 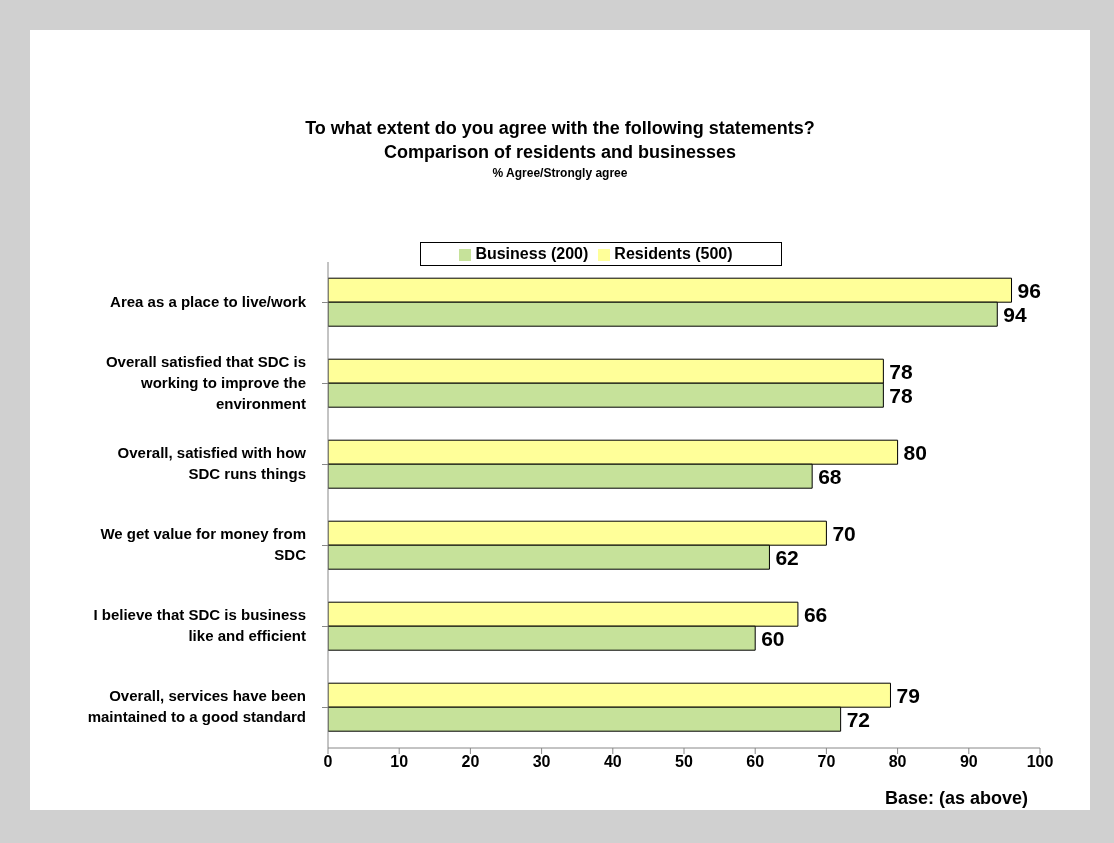 I want to click on x-tick-label: 60, so click(x=755, y=762).